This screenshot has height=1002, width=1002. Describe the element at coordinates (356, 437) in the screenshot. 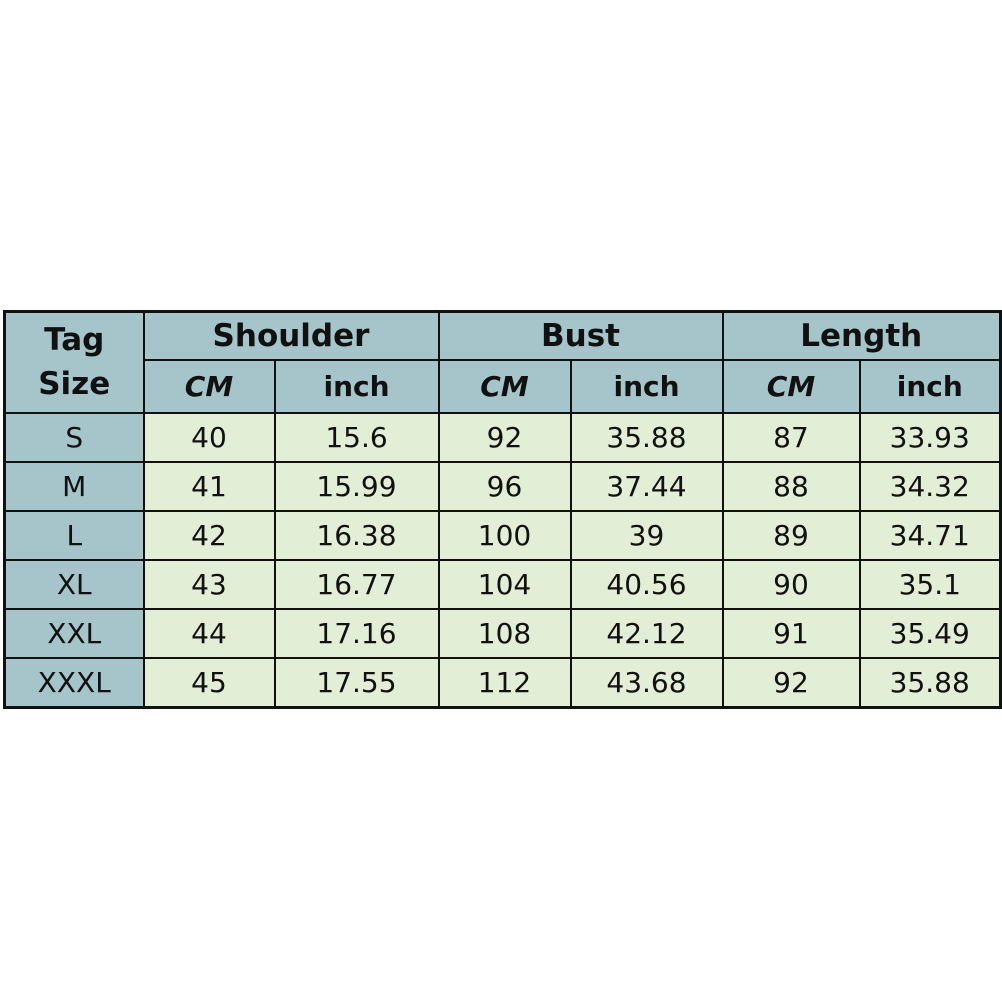

I see `value-cell: 15.6` at that location.